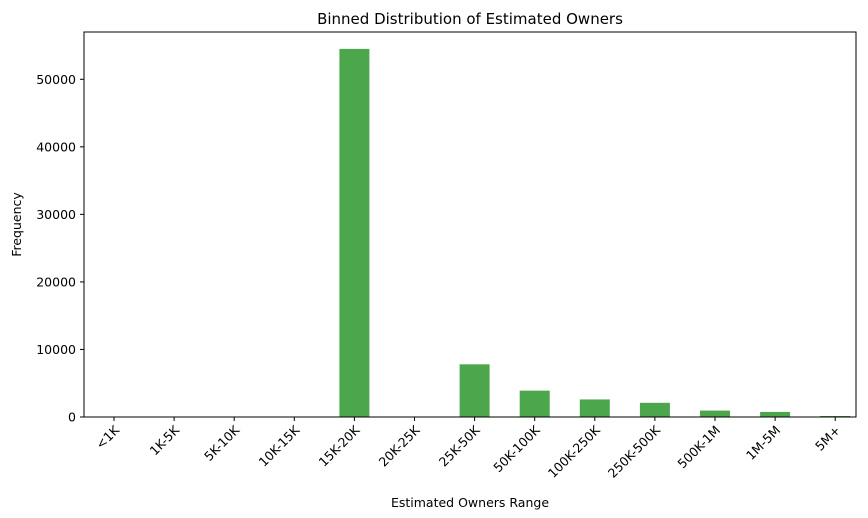  Describe the element at coordinates (827, 438) in the screenshot. I see `x-tick-label: 5M+` at that location.